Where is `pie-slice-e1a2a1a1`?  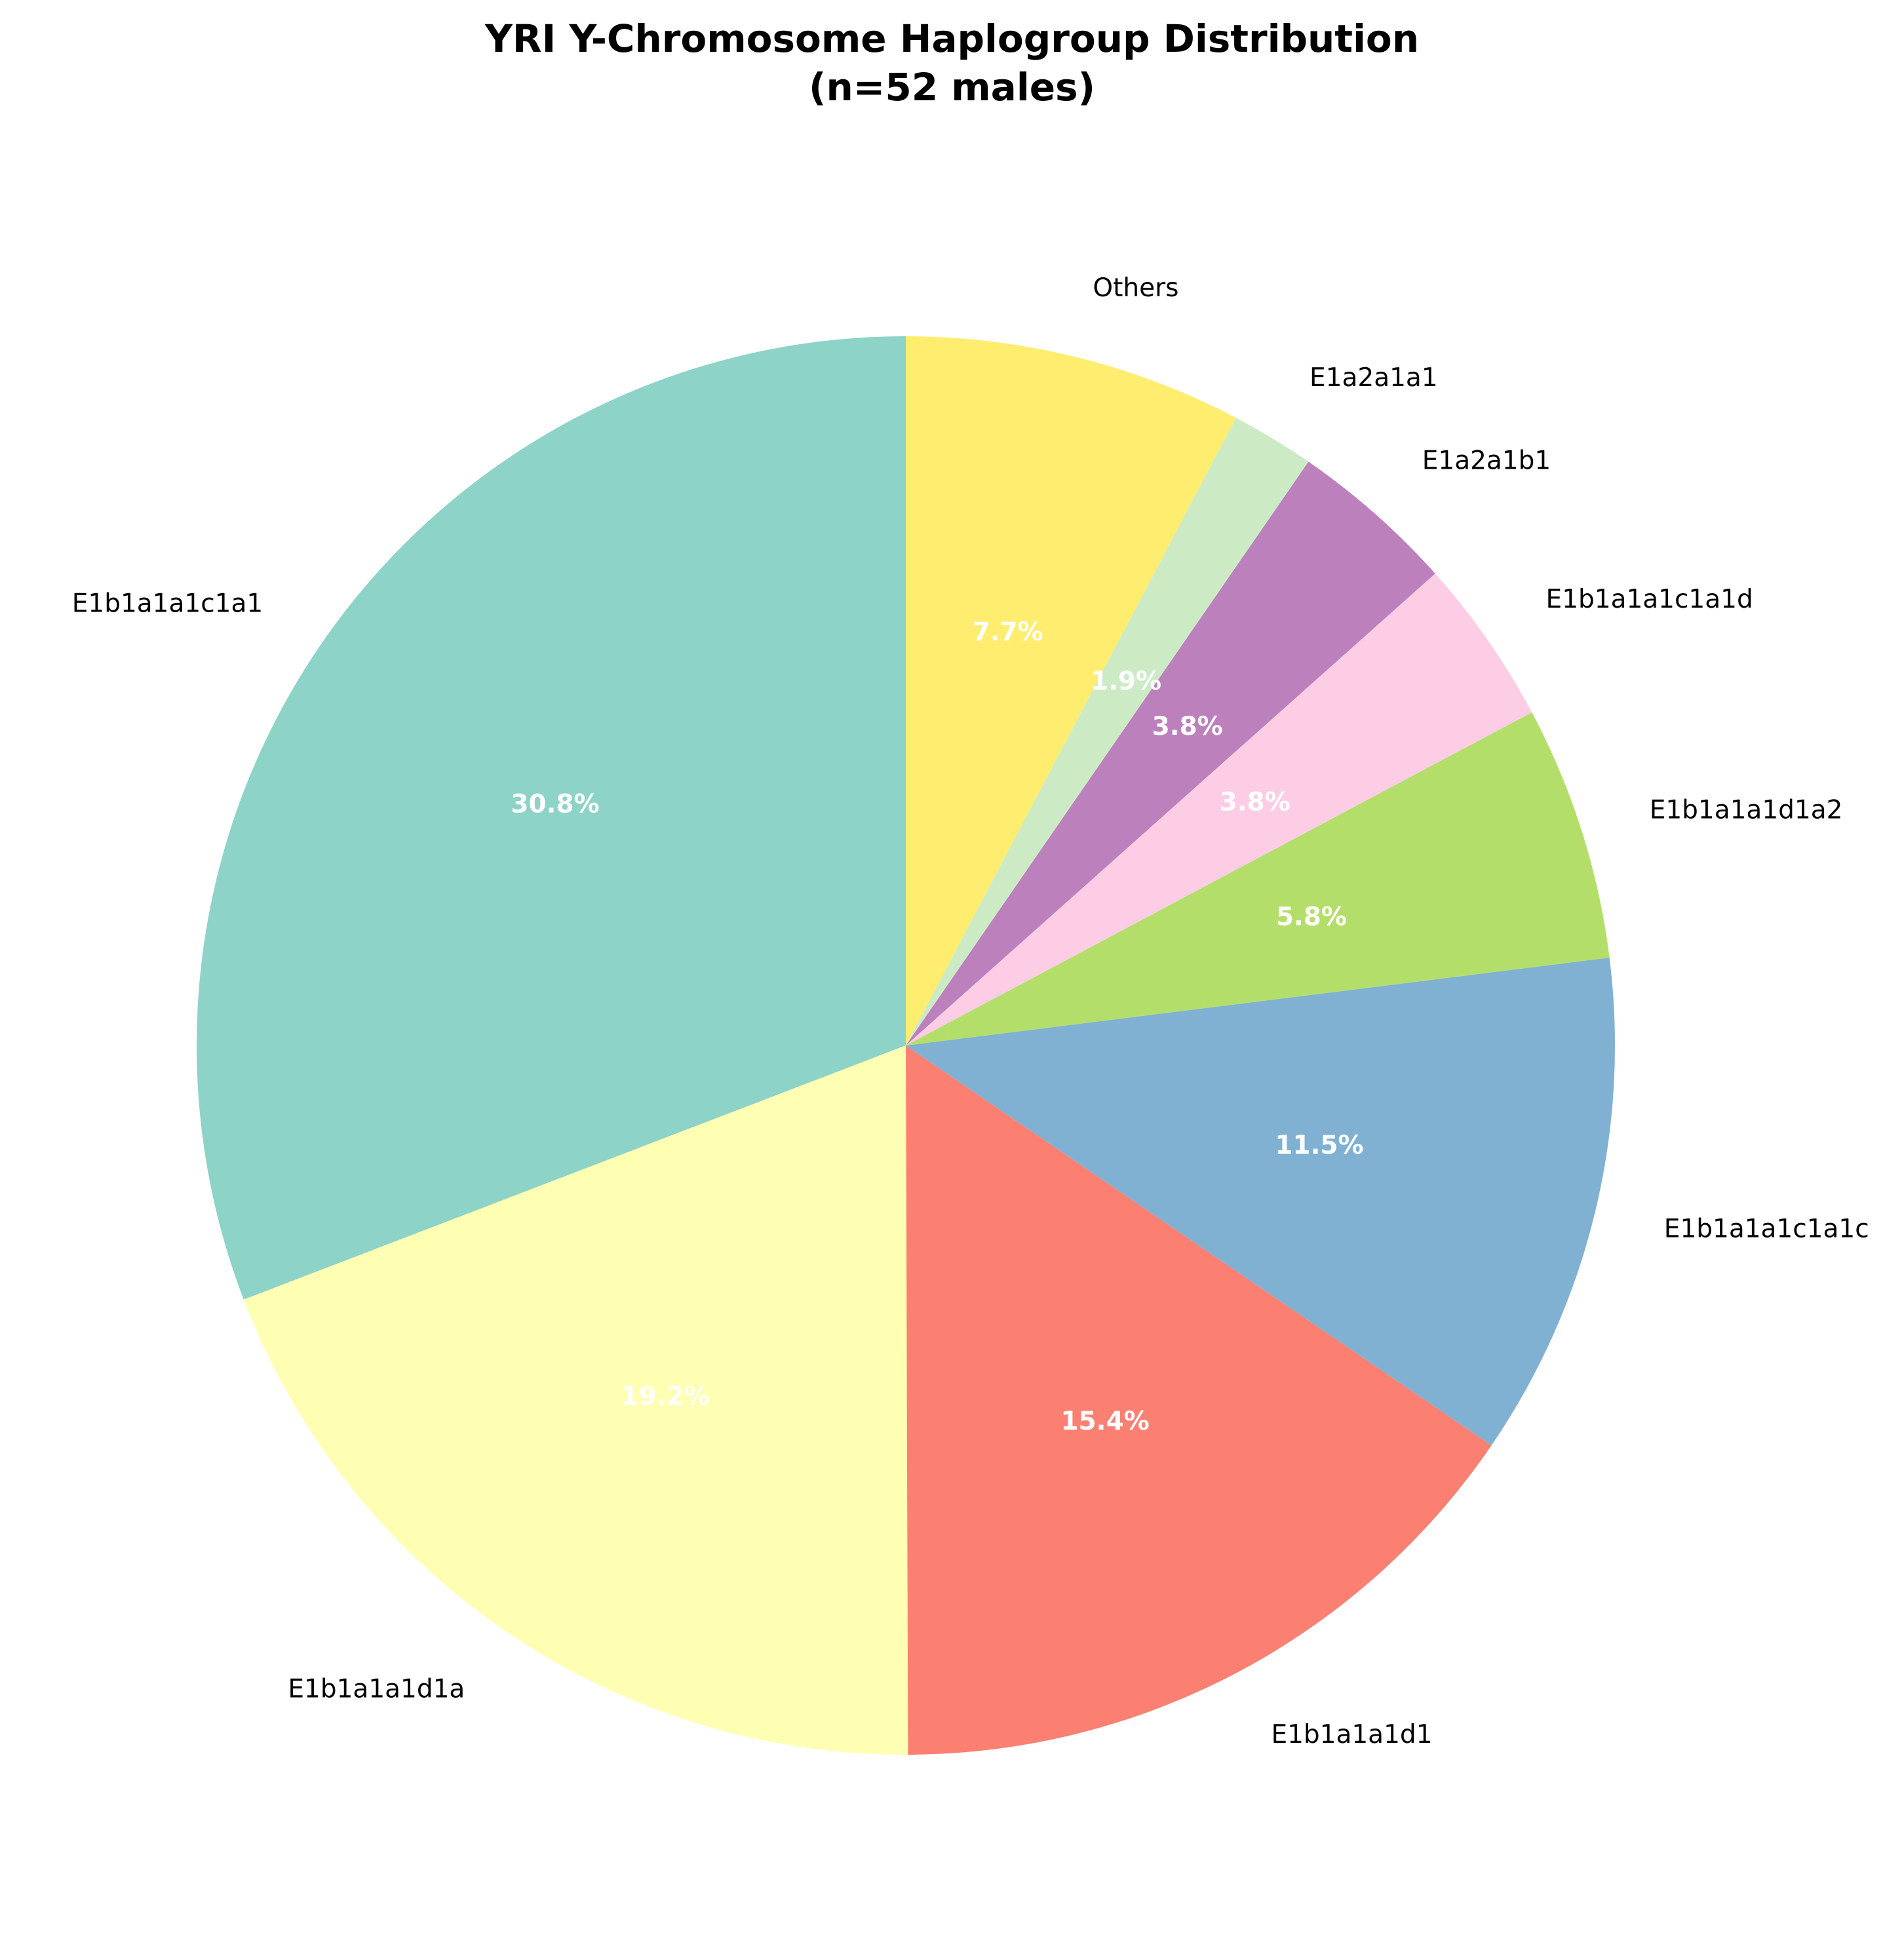 pie-slice-e1a2a1a1 is located at coordinates (1107, 731).